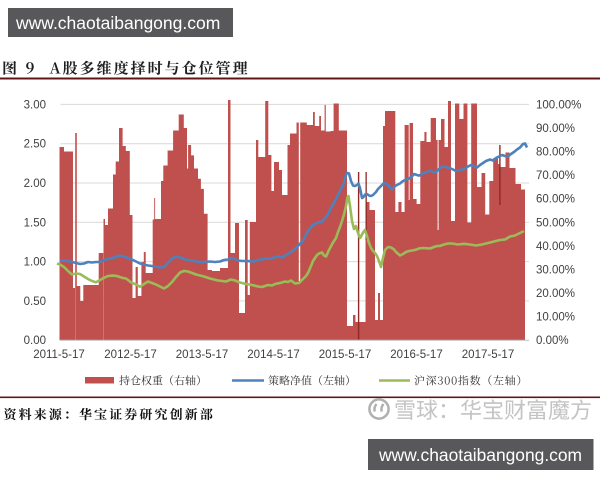 Image resolution: width=600 pixels, height=480 pixels. Describe the element at coordinates (558, 105) in the screenshot. I see `svg-text: 100.00%` at that location.